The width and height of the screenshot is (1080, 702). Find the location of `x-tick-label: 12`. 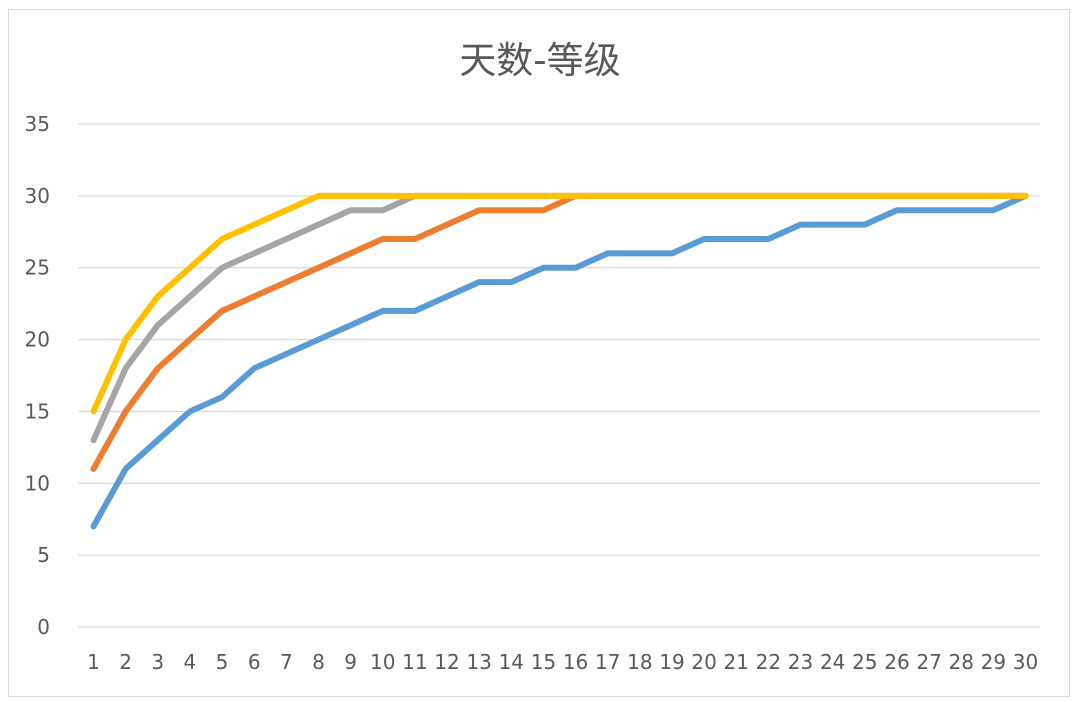

x-tick-label: 12 is located at coordinates (446, 662).